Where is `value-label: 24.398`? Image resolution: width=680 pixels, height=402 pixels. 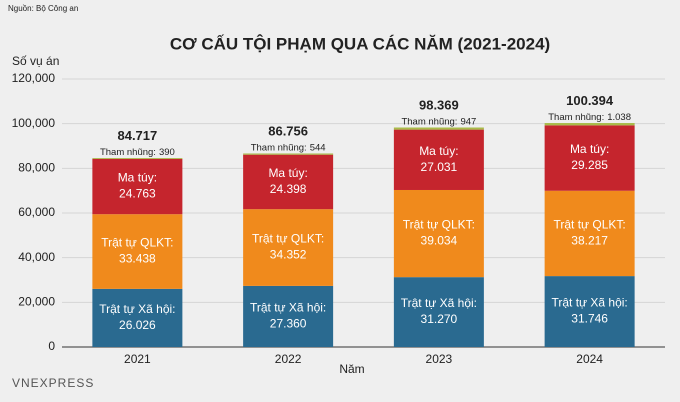 value-label: 24.398 is located at coordinates (288, 189).